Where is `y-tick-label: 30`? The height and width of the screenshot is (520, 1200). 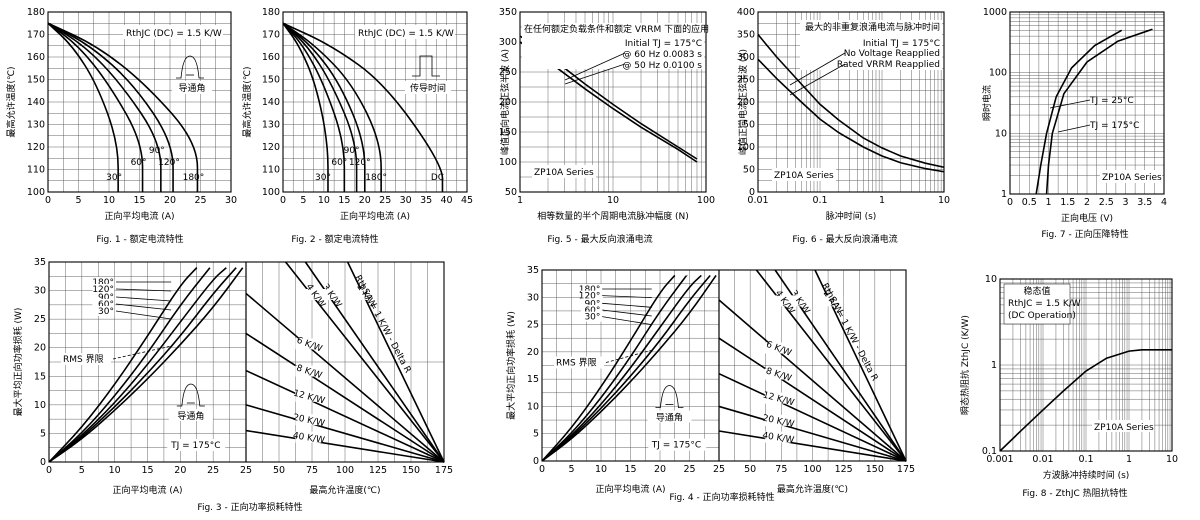 y-tick-label: 30 is located at coordinates (40, 291).